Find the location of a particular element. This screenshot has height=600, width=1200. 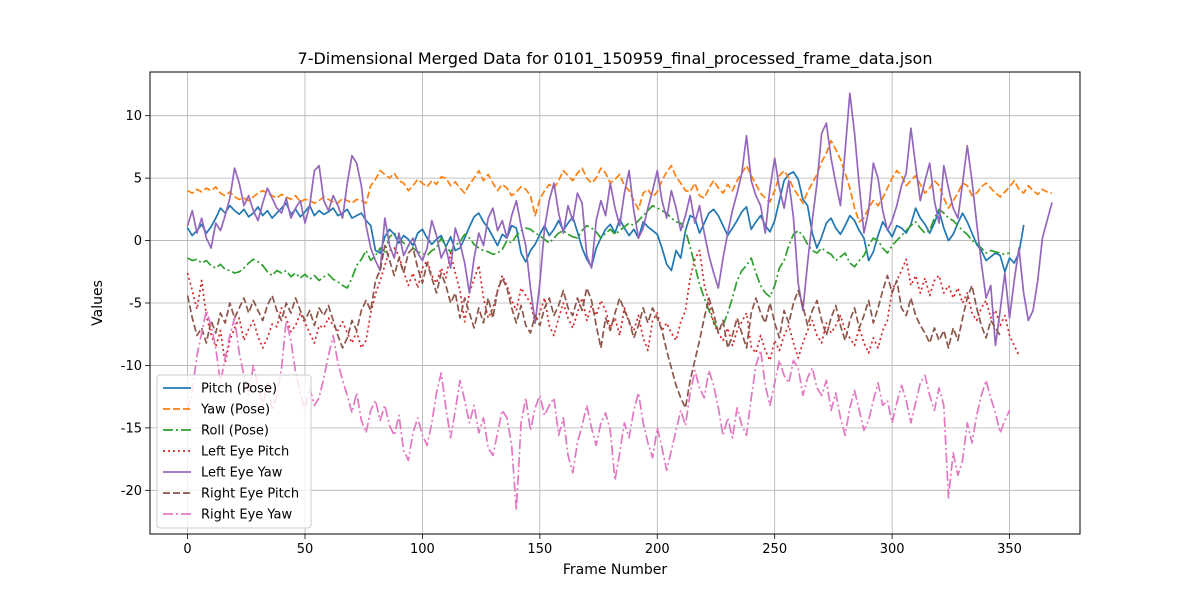

x-tick-label: 350 is located at coordinates (1009, 549).